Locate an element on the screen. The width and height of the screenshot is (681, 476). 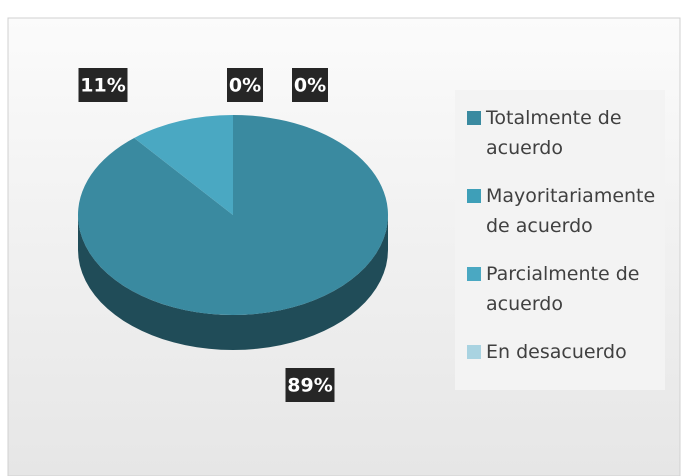
legend-label: En desacuerdo is located at coordinates (556, 352).